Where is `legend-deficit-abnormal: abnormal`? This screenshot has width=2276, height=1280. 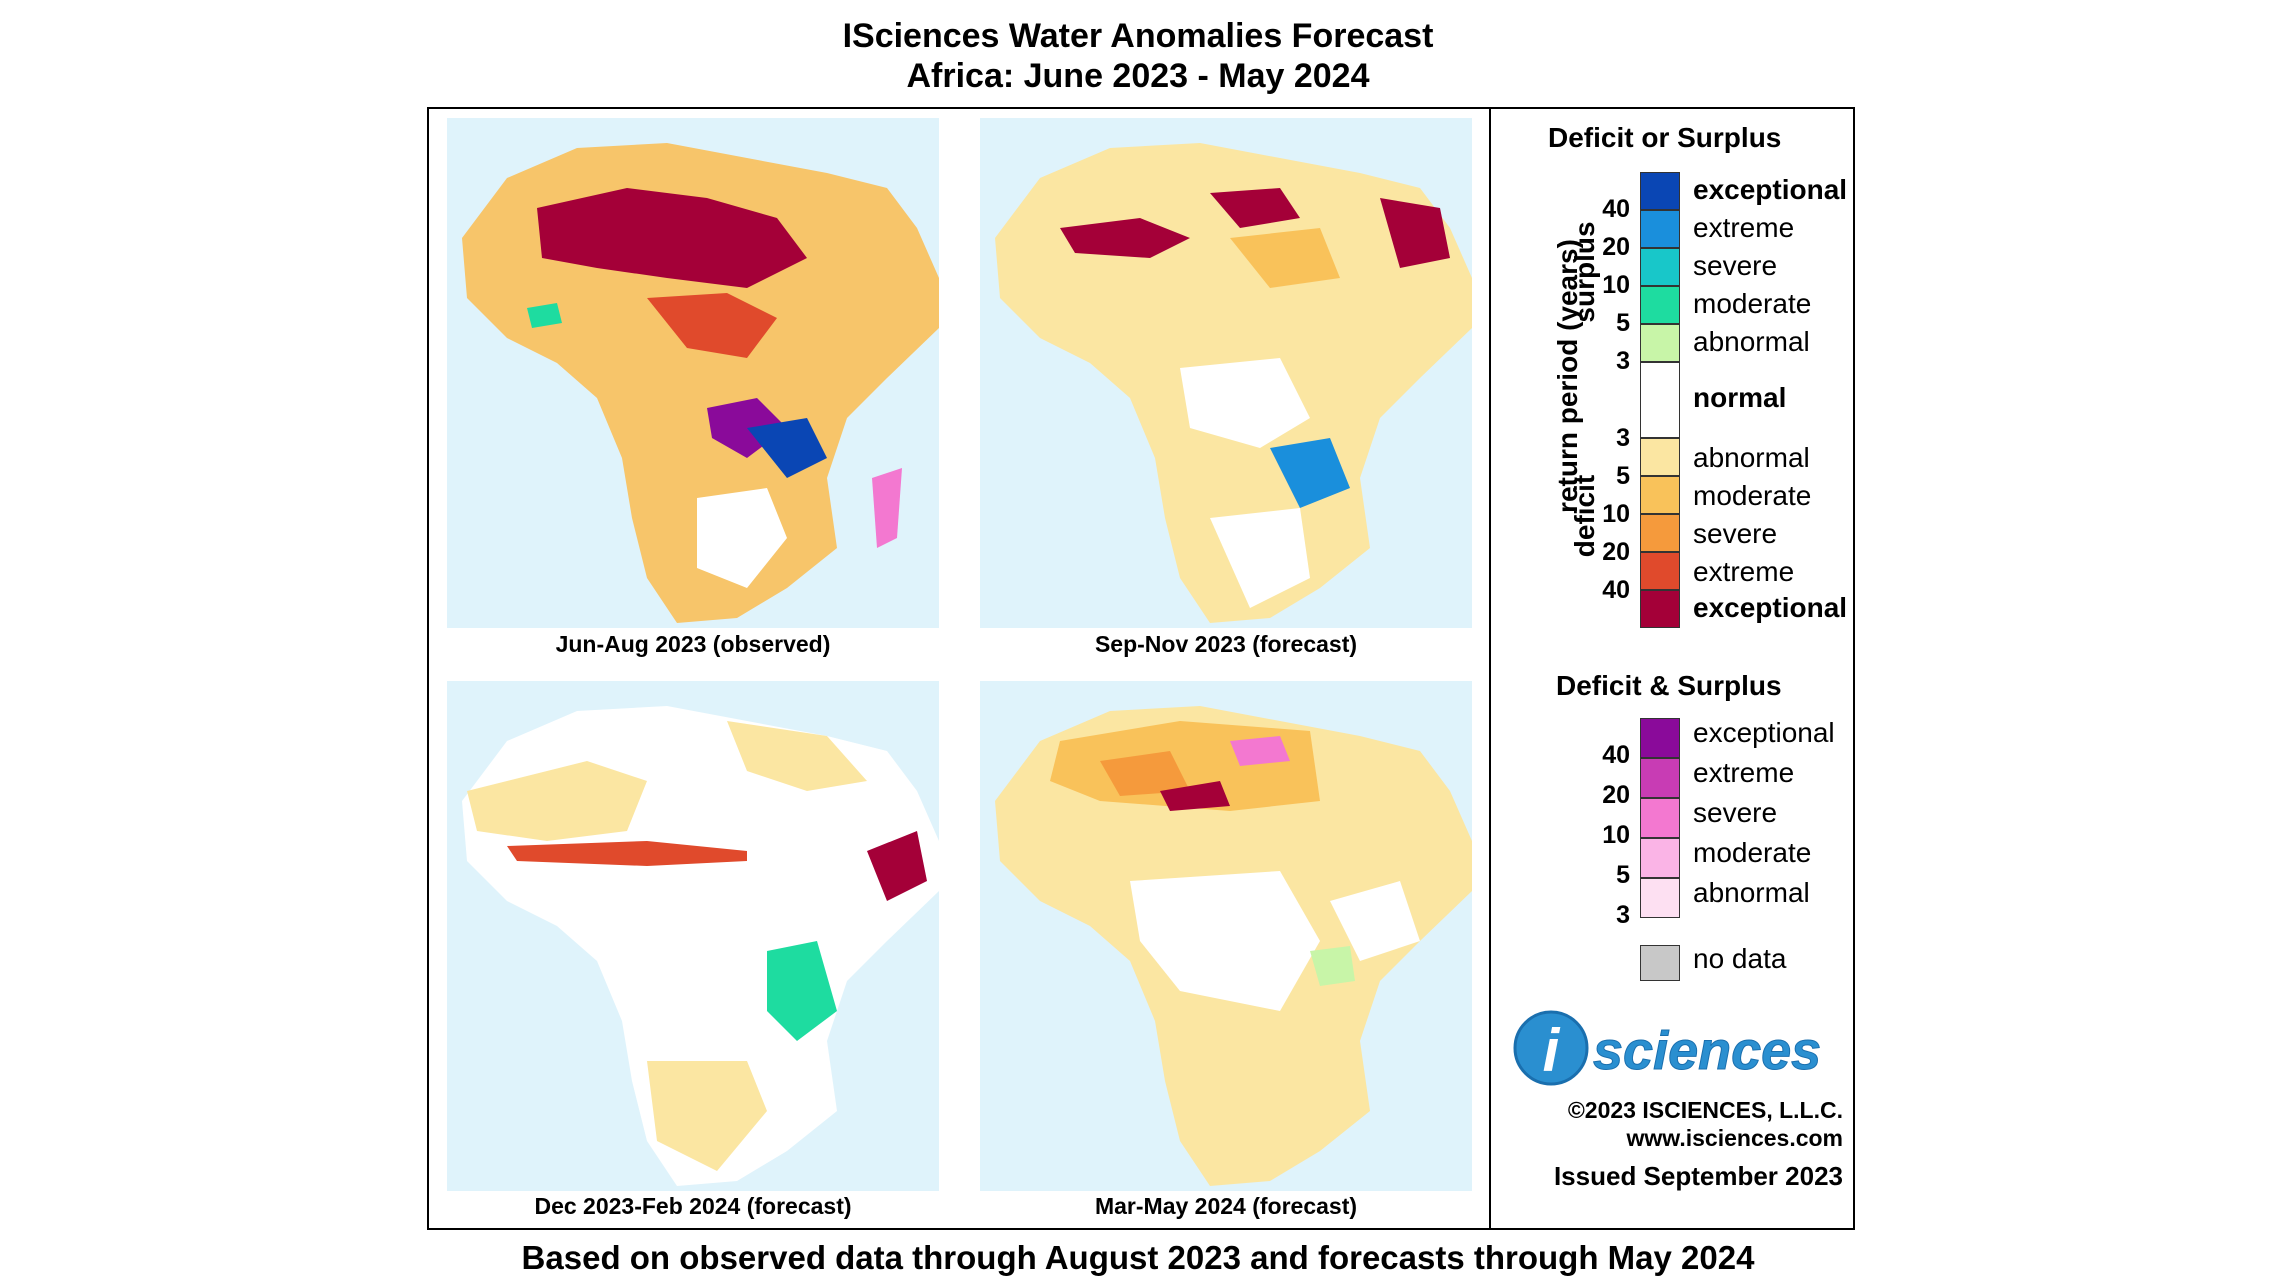
legend-deficit-abnormal: abnormal is located at coordinates (1751, 457).